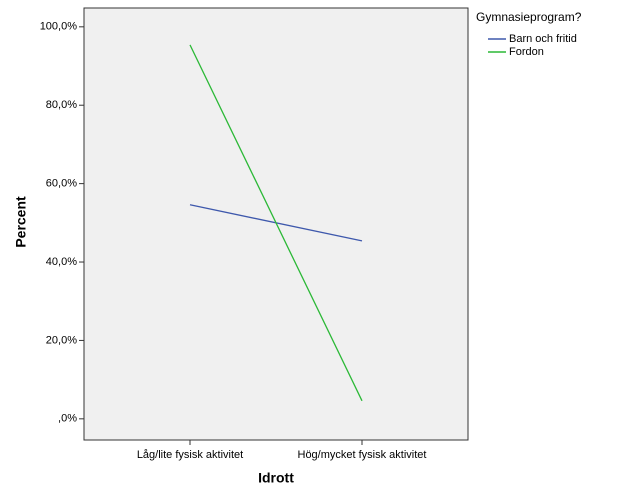 Image resolution: width=626 pixels, height=501 pixels. What do you see at coordinates (276, 478) in the screenshot?
I see `x-axis-title: Idrott` at bounding box center [276, 478].